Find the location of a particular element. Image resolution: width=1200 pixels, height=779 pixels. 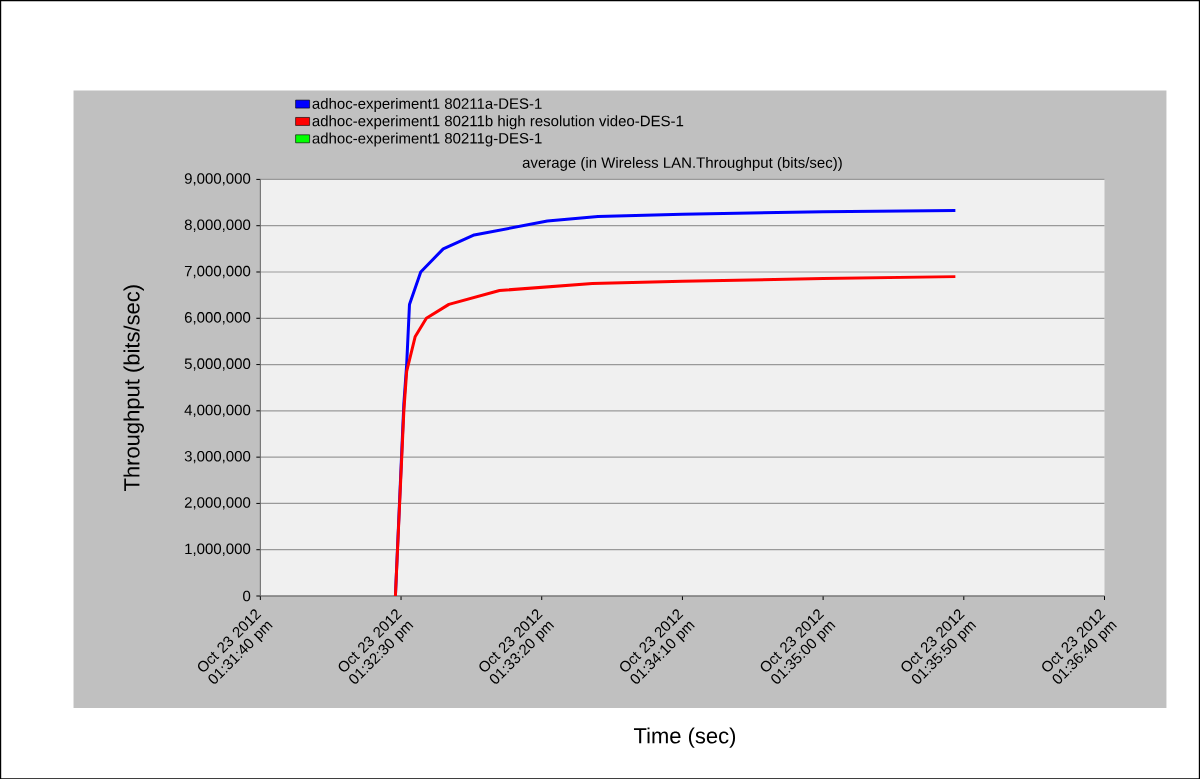

legend-label: adhoc-experiment1 80211a-DES-1 is located at coordinates (427, 104).